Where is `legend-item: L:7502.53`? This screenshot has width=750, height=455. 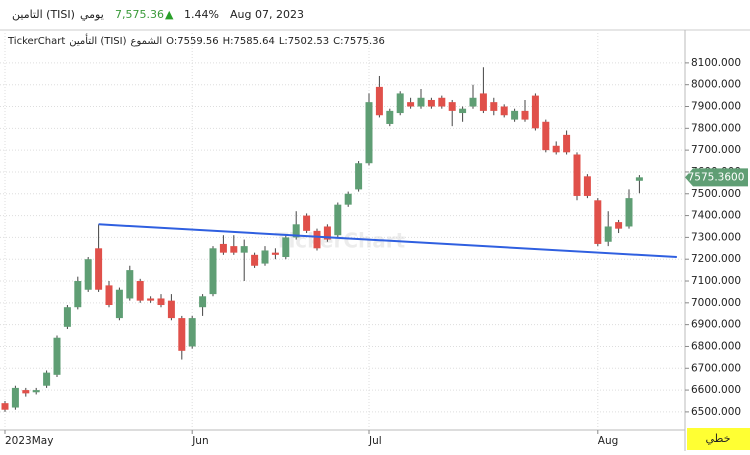 legend-item: L:7502.53 is located at coordinates (304, 41).